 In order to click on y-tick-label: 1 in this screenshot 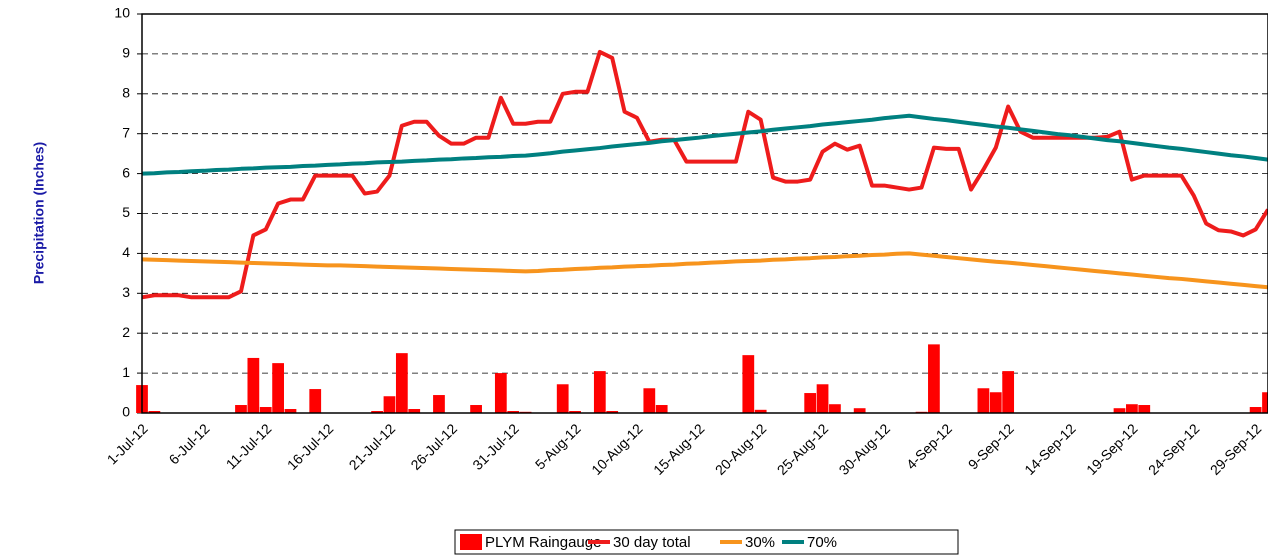, I will do `click(126, 372)`.